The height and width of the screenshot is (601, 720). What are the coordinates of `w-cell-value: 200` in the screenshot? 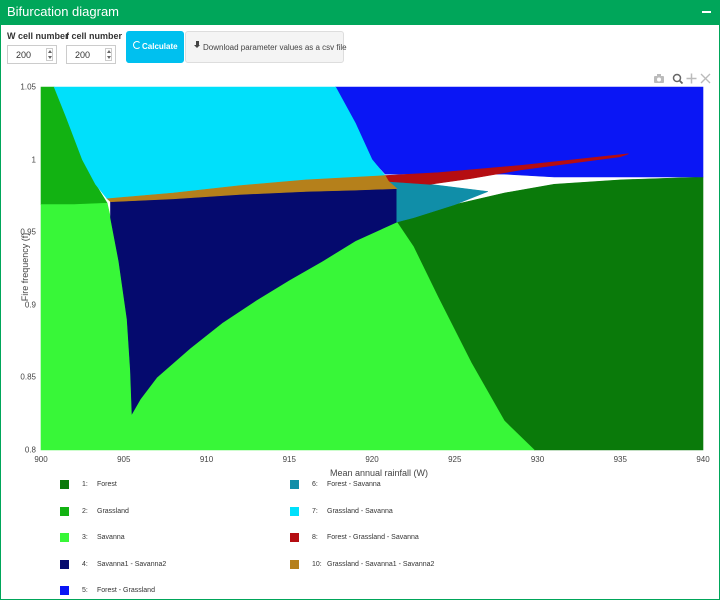 It's located at (24, 55).